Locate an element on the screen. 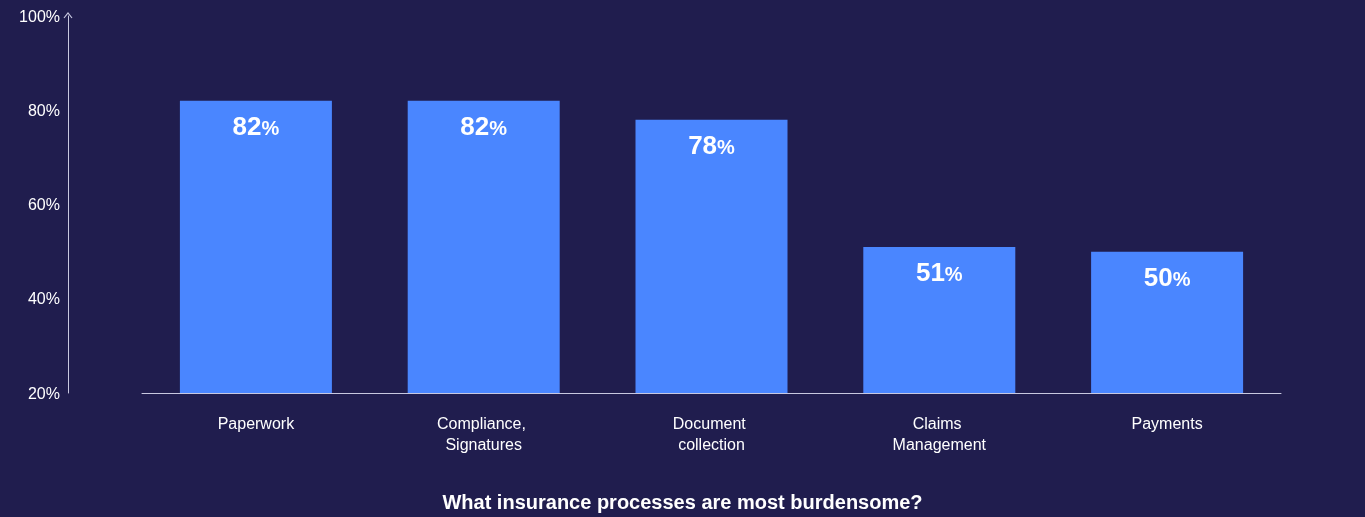 Image resolution: width=1365 pixels, height=517 pixels. data-label: 78% is located at coordinates (712, 144).